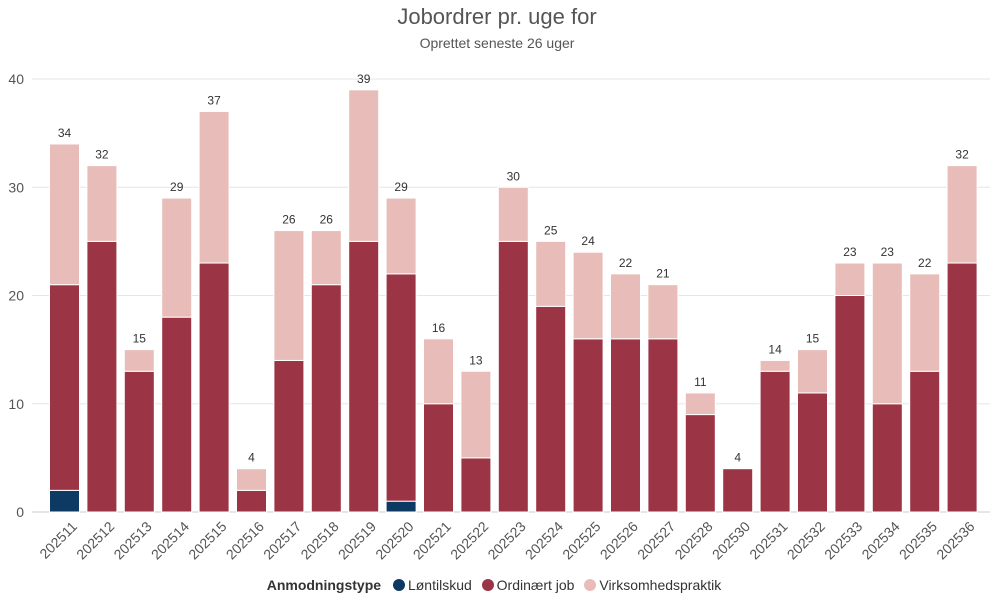 The height and width of the screenshot is (604, 994). What do you see at coordinates (95, 540) in the screenshot?
I see `x-tick-label: 202512` at bounding box center [95, 540].